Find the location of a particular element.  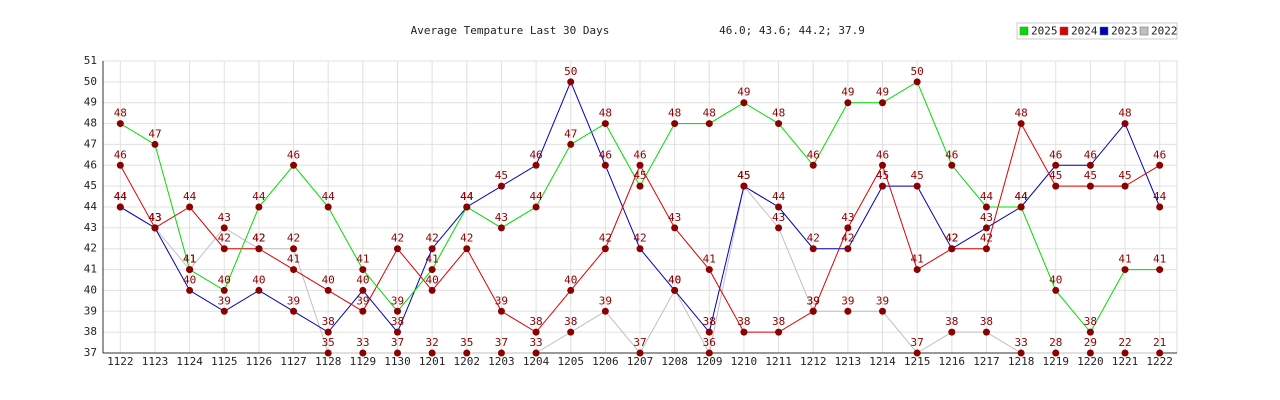

data-label: 49 is located at coordinates (847, 92).